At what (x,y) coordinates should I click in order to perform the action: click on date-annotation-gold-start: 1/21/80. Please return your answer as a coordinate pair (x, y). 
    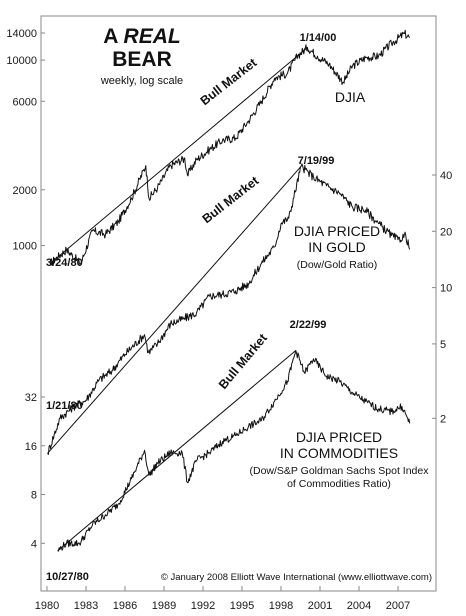
    Looking at the image, I should click on (64, 406).